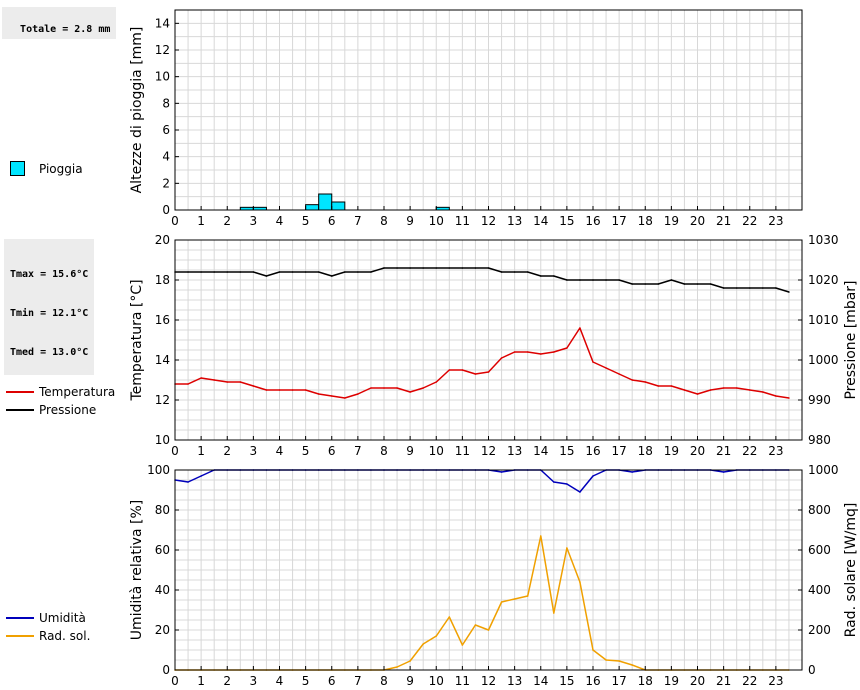  What do you see at coordinates (819, 440) in the screenshot?
I see `y2-tick-label: 980` at bounding box center [819, 440].